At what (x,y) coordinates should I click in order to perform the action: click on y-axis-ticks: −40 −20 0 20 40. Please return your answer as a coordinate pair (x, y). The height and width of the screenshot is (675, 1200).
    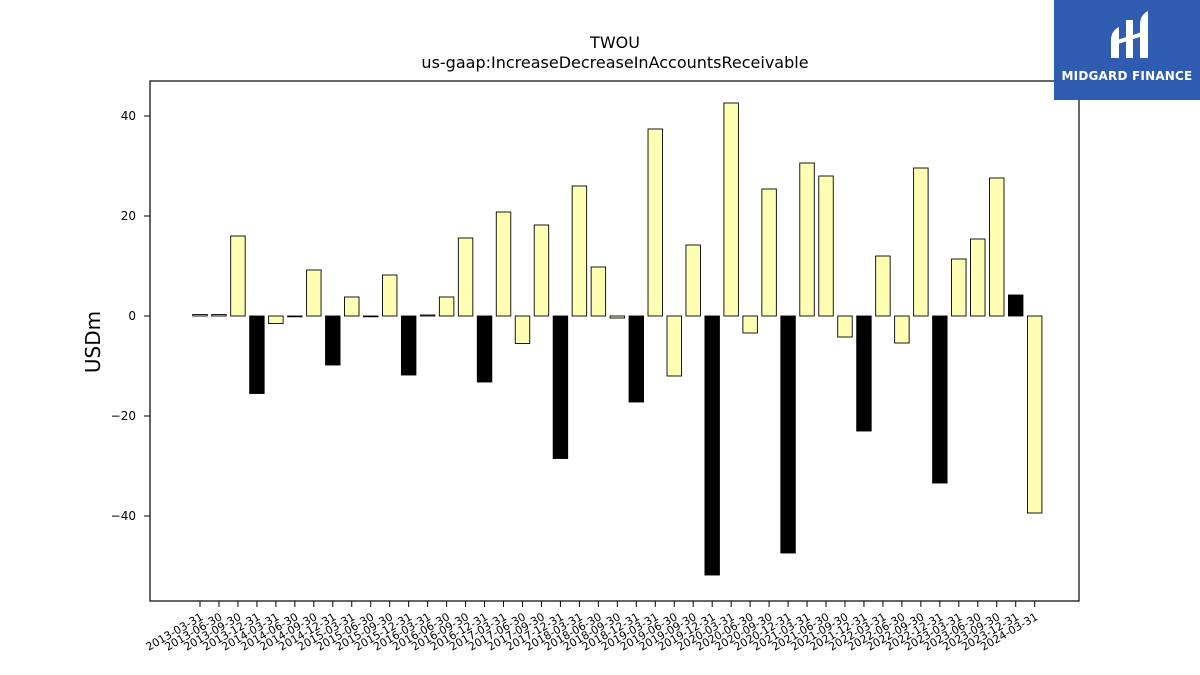
    Looking at the image, I should click on (130, 316).